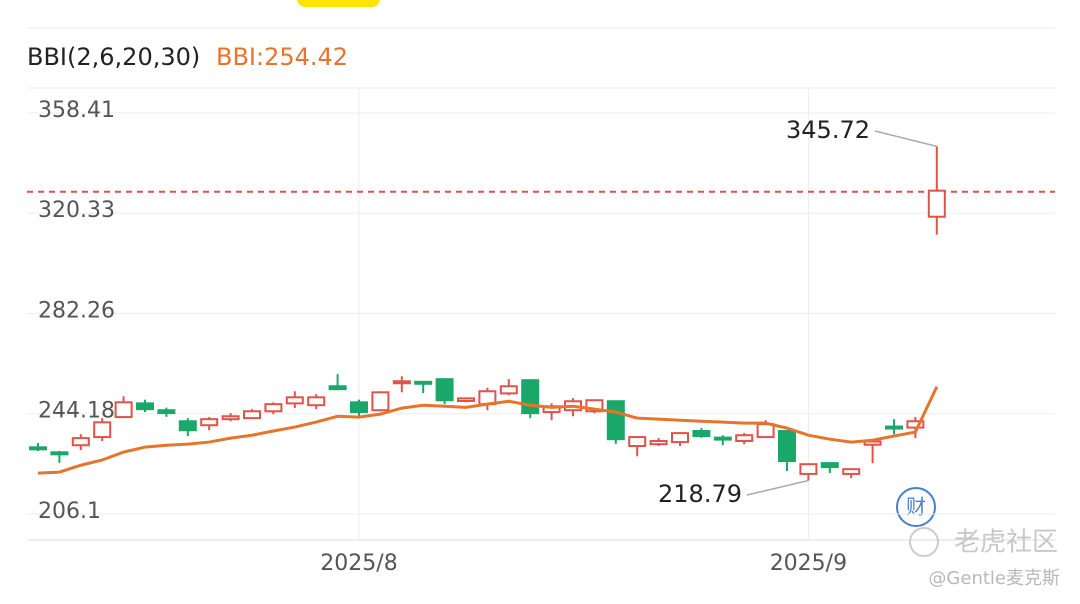 Image resolution: width=1080 pixels, height=604 pixels. Describe the element at coordinates (828, 130) in the screenshot. I see `high-label: 345.72` at that location.